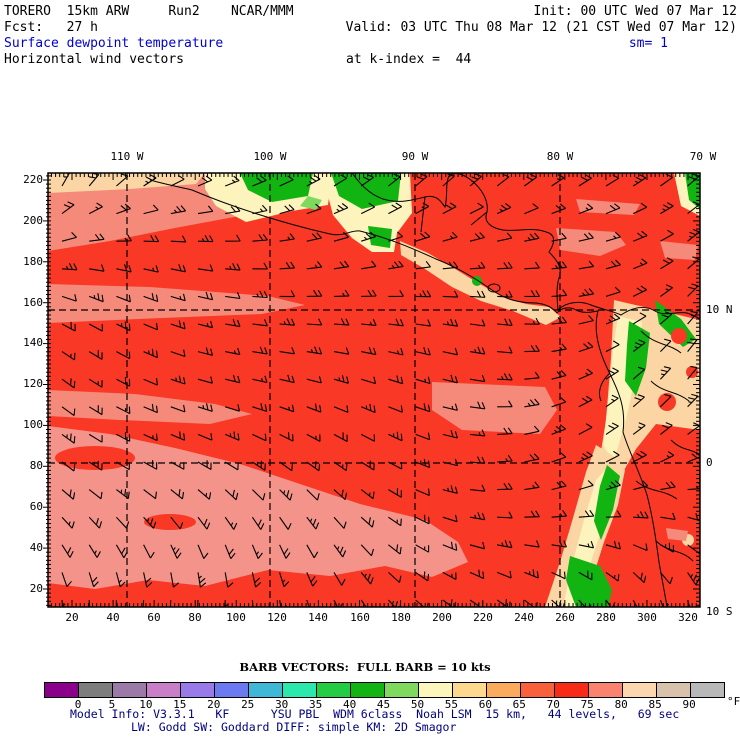 Image resolution: width=740 pixels, height=740 pixels. What do you see at coordinates (36, 506) in the screenshot?
I see `axis-label-left: 60` at bounding box center [36, 506].